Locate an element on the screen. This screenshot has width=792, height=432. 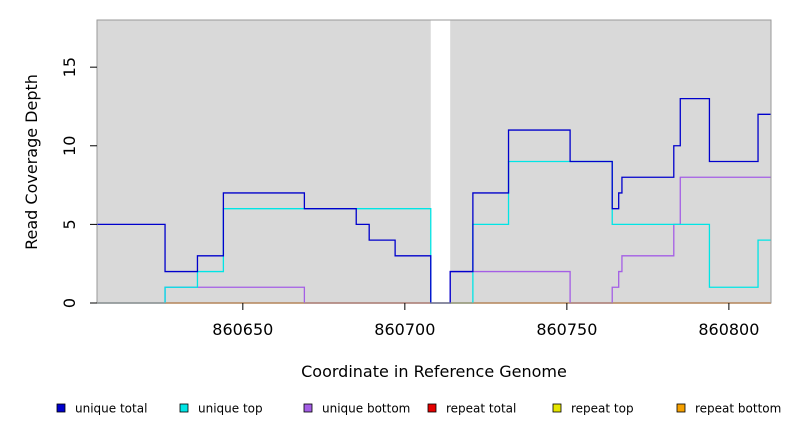
y-tick-label: 5 is located at coordinates (69, 224).